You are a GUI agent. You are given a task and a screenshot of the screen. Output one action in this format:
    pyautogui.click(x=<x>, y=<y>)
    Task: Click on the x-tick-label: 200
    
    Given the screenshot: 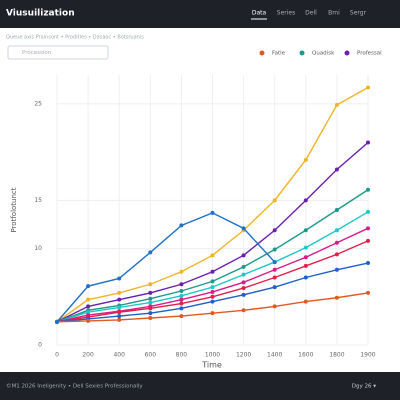 What is the action you would take?
    pyautogui.click(x=88, y=355)
    